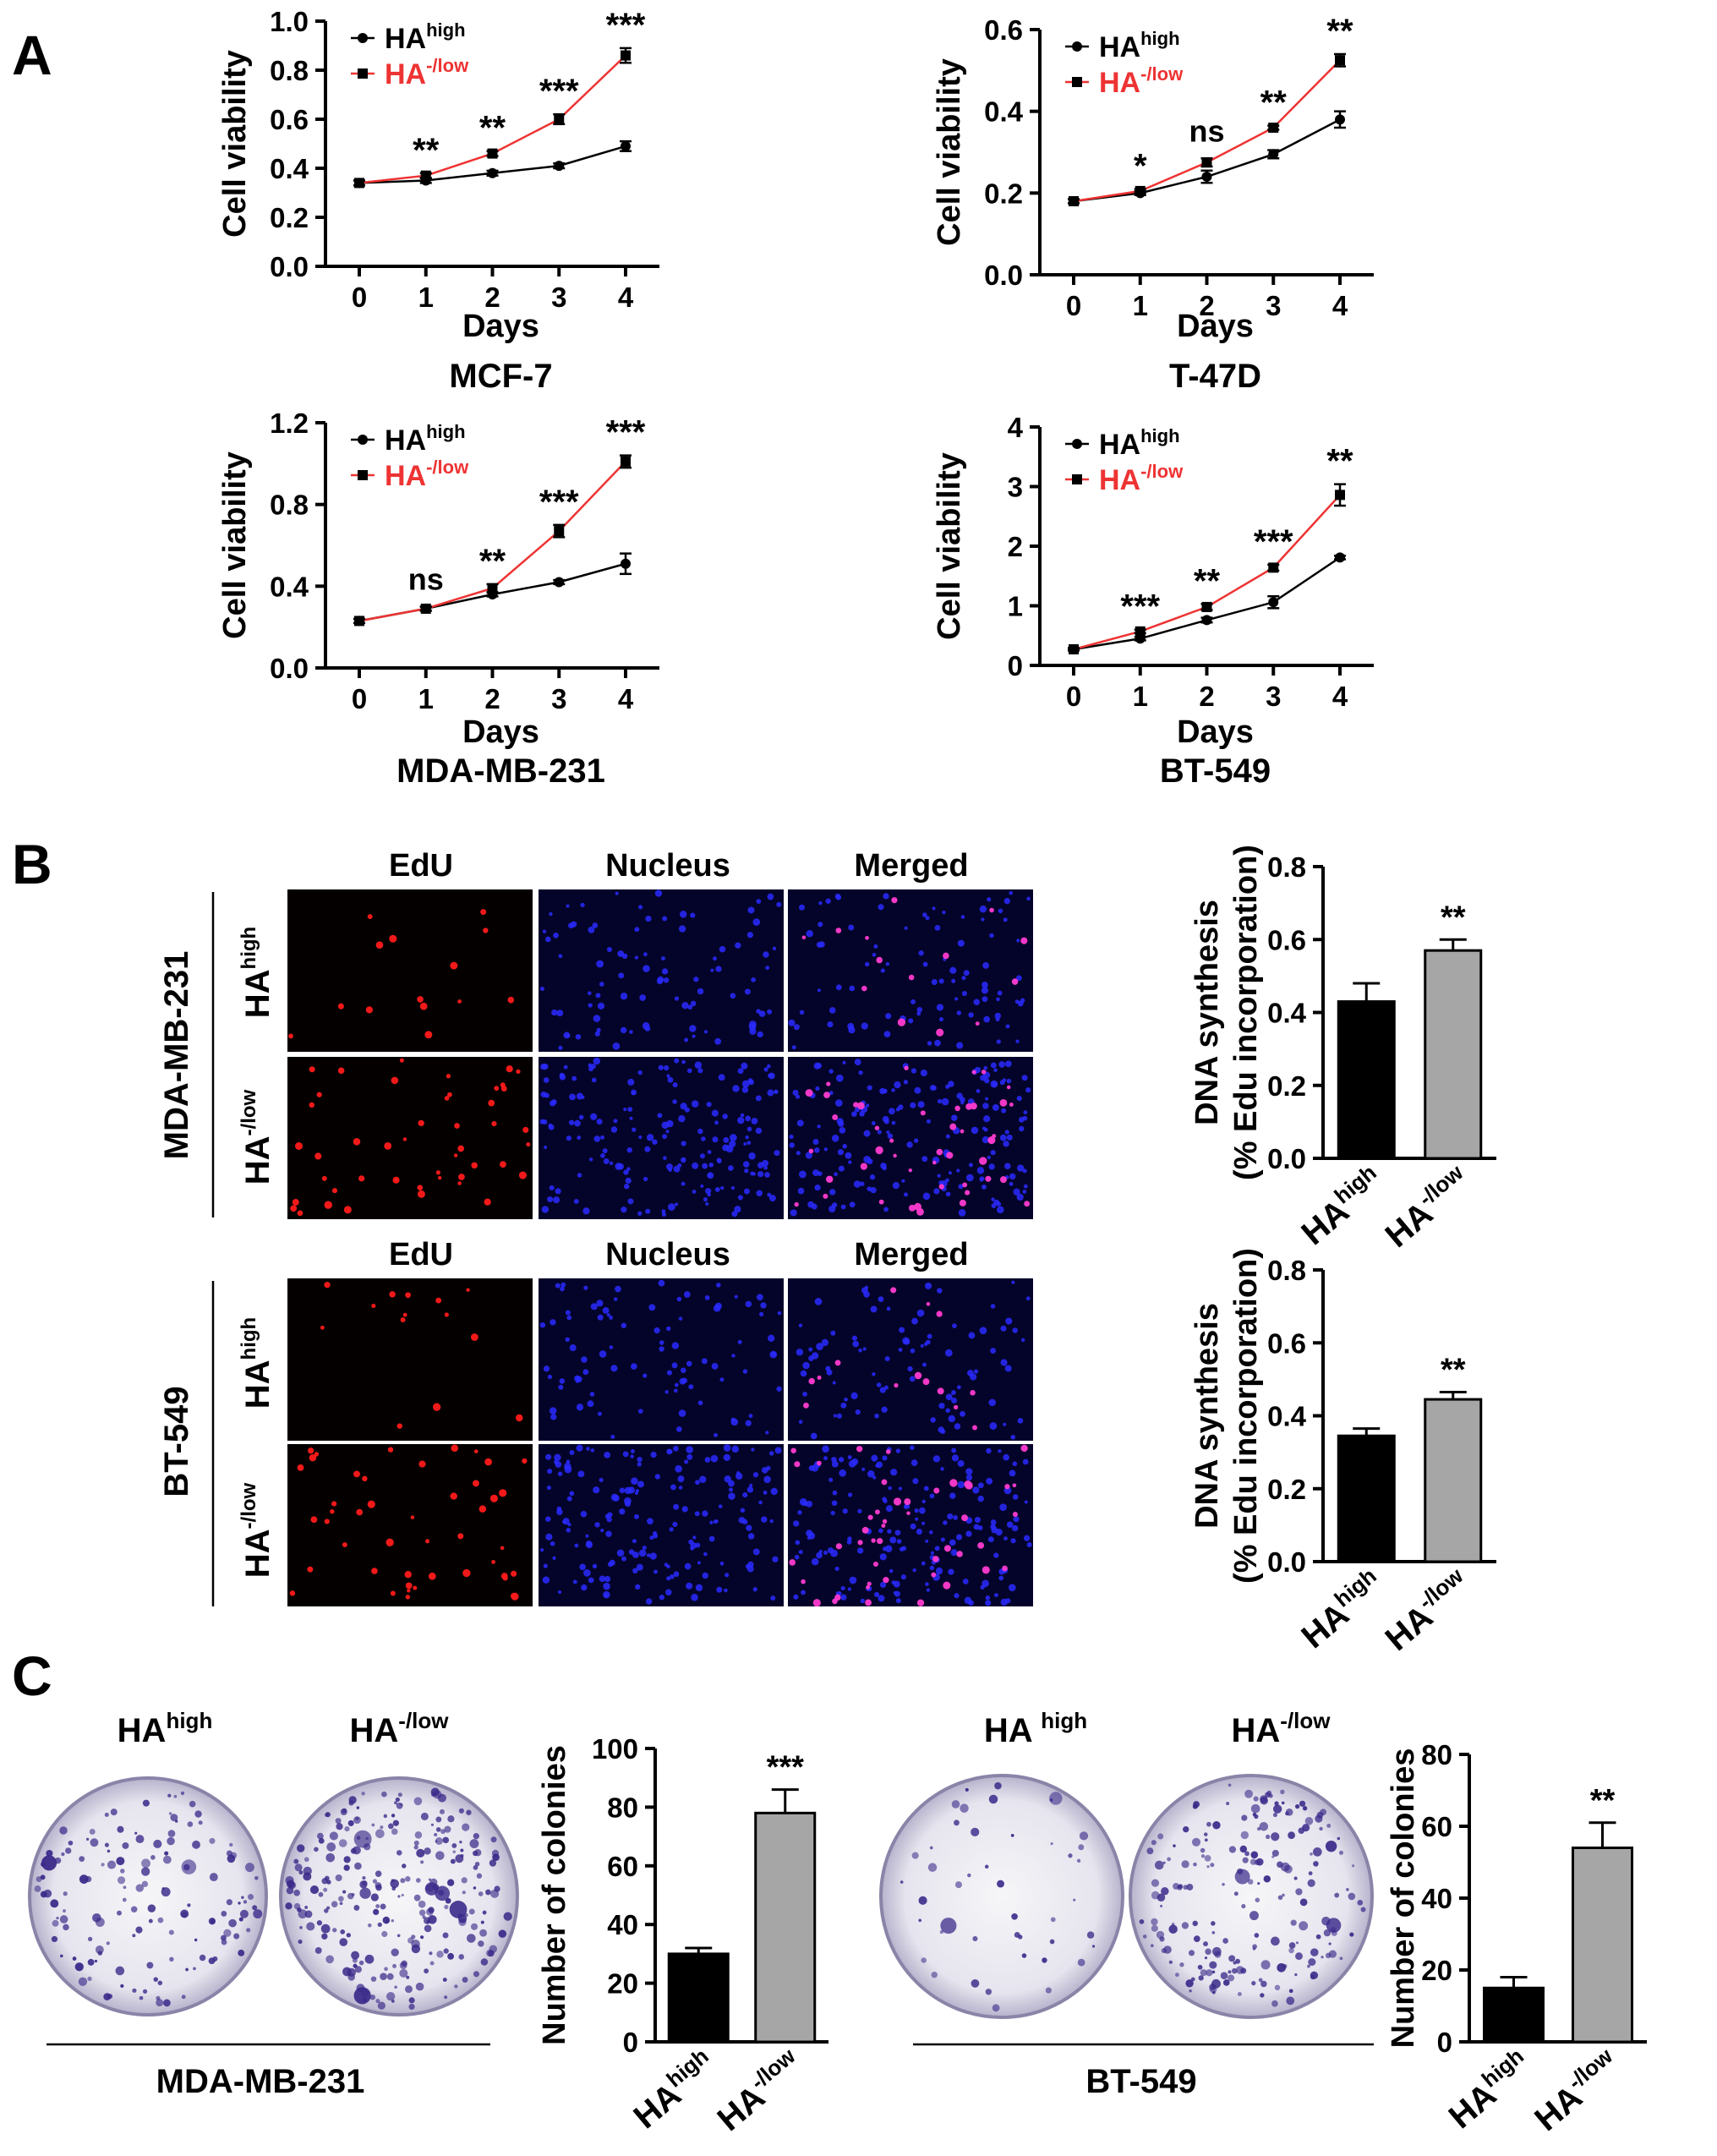 The image size is (1717, 2156). I want to click on row-label-low-1: HA-/low, so click(257, 1137).